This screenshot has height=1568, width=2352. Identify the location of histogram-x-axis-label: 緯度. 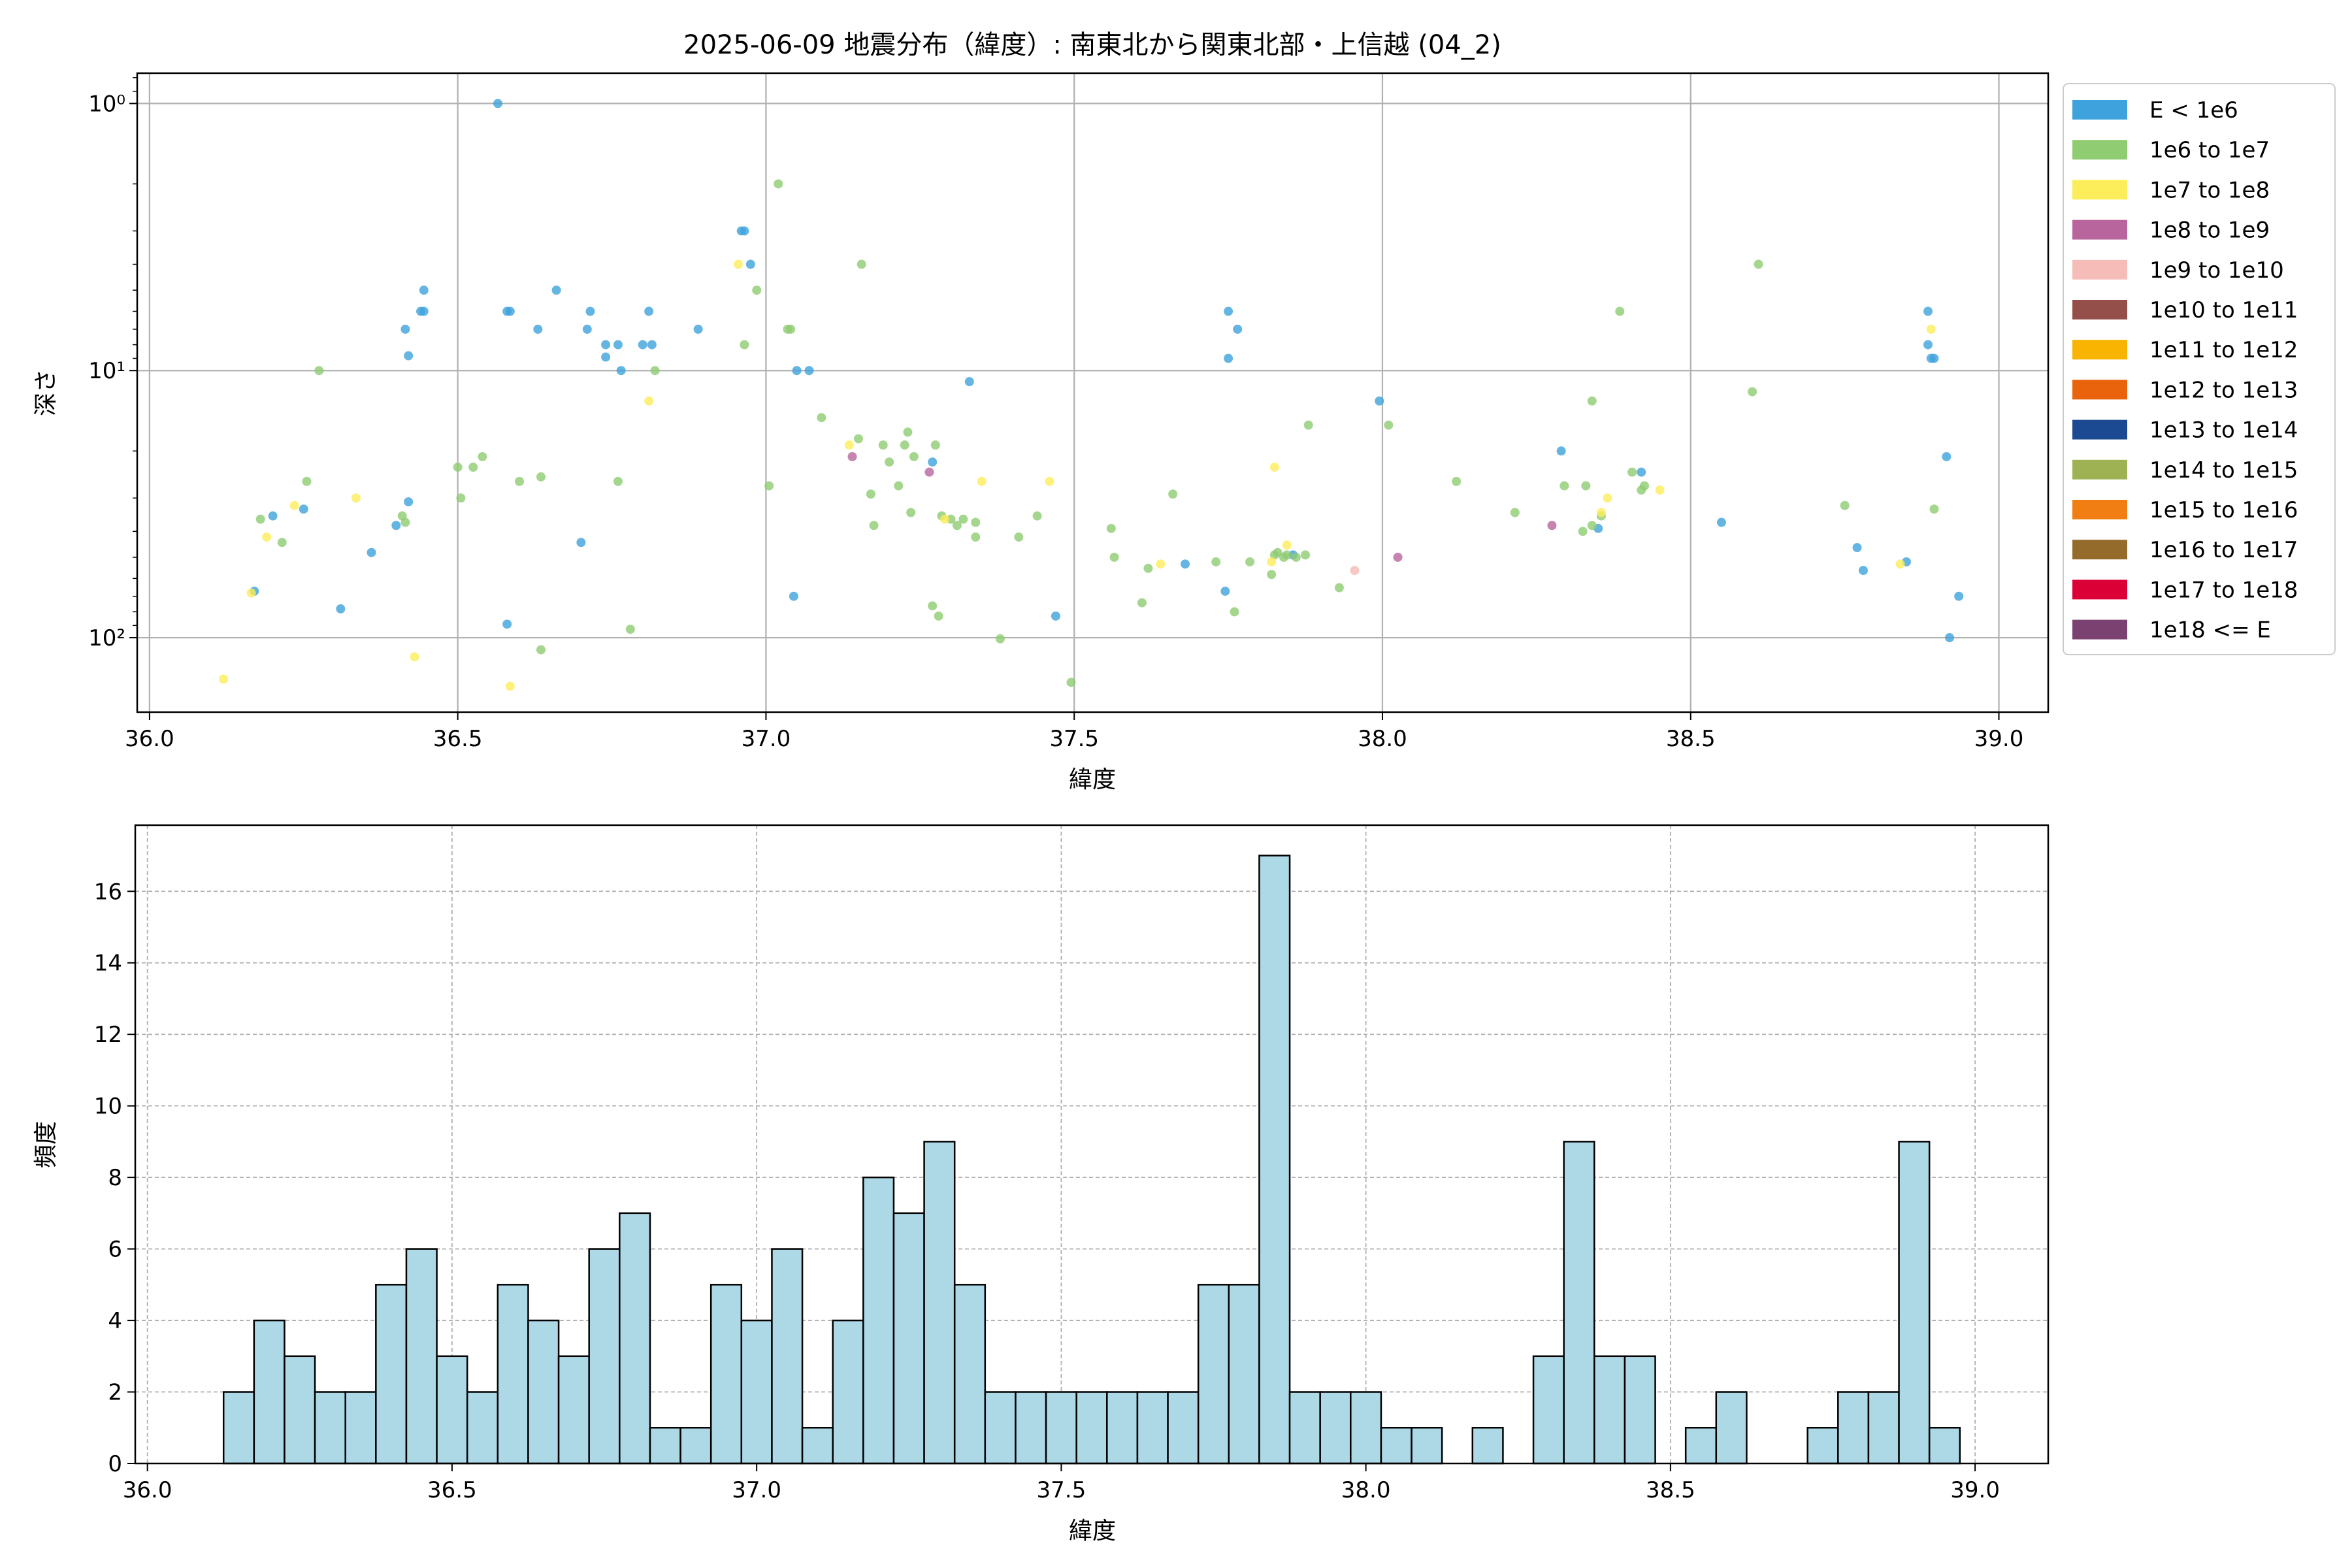
(1092, 1531).